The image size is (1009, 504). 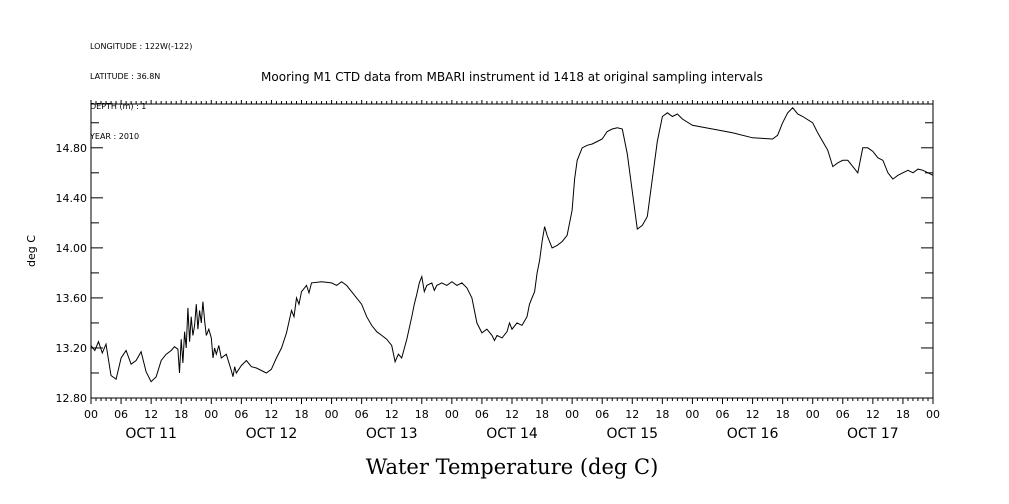 What do you see at coordinates (753, 434) in the screenshot?
I see `day-label: OCT 16` at bounding box center [753, 434].